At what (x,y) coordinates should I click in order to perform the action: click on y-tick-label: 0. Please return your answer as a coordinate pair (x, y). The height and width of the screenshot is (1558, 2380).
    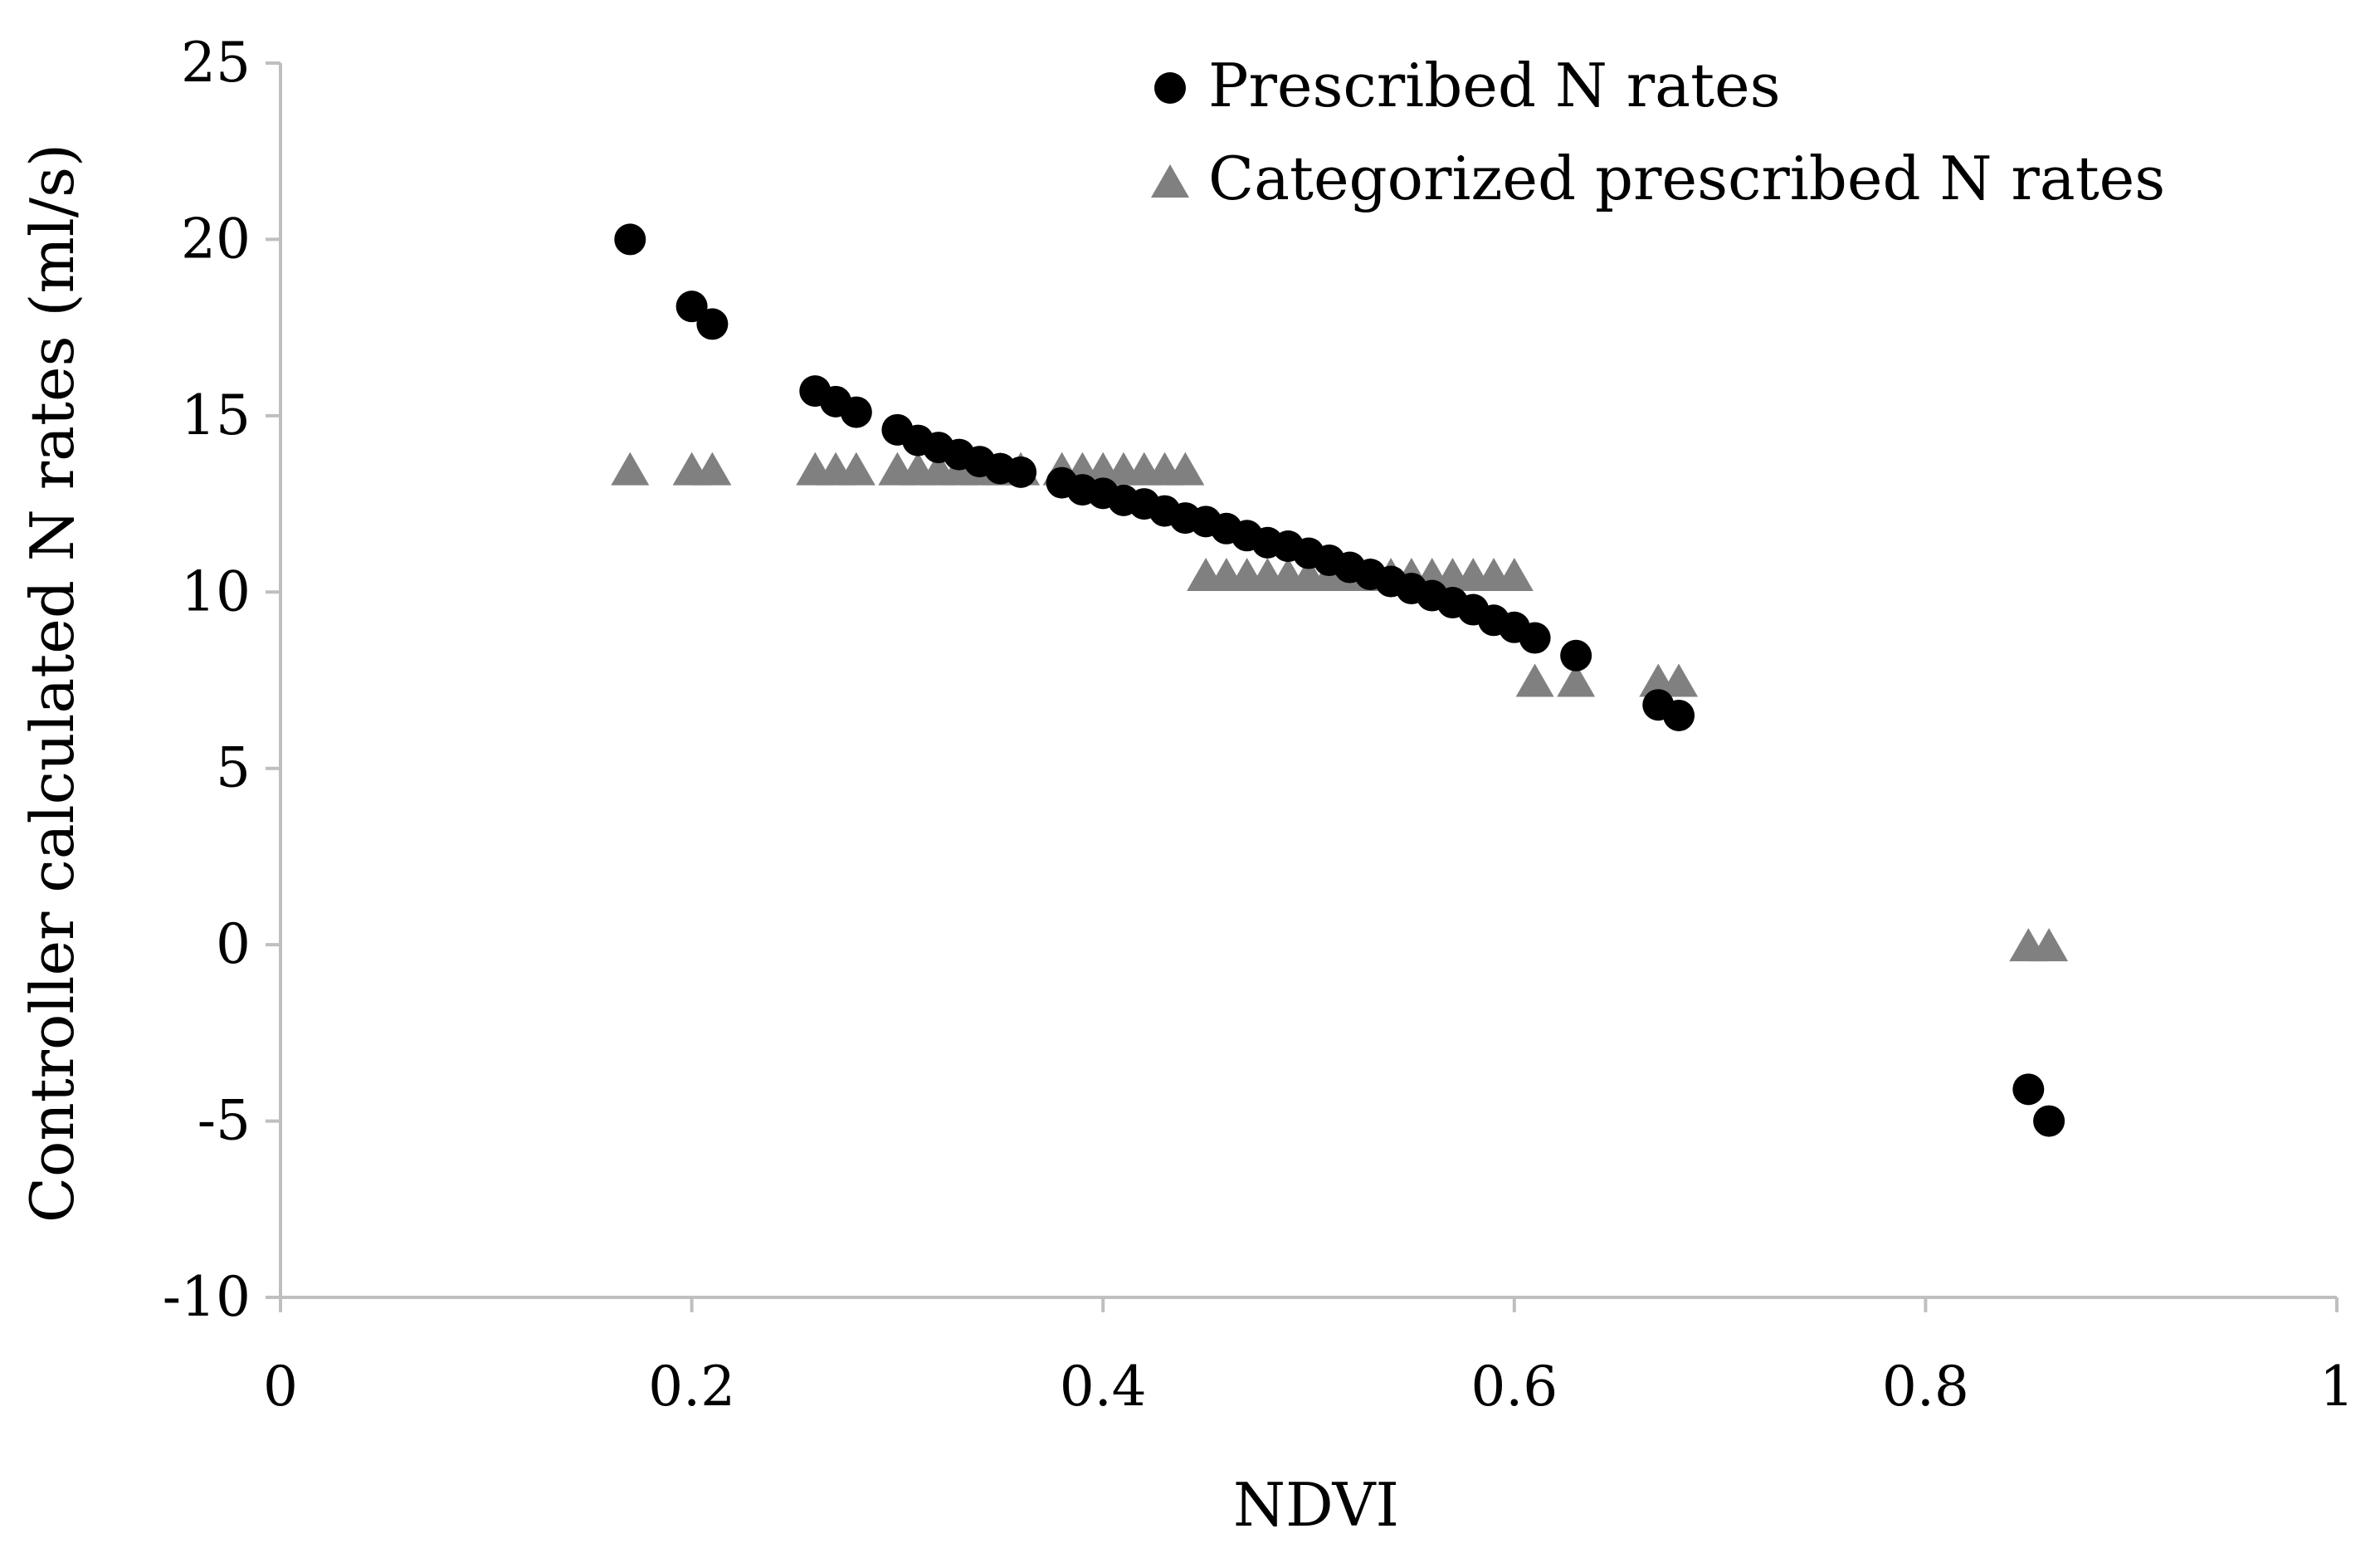
    Looking at the image, I should click on (233, 944).